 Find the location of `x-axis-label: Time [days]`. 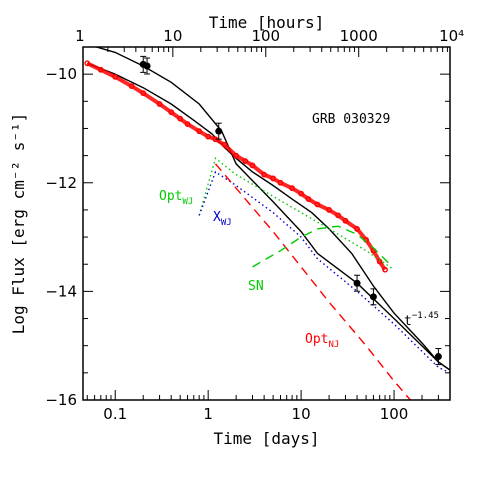

x-axis-label: Time [days] is located at coordinates (267, 438).